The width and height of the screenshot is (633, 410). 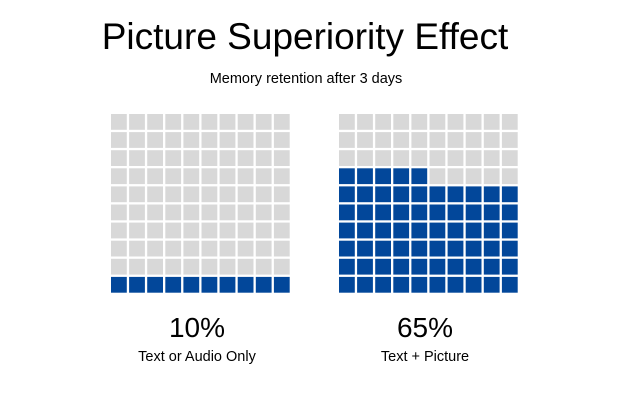 I want to click on page-title: Picture Superiority Effect, so click(x=305, y=36).